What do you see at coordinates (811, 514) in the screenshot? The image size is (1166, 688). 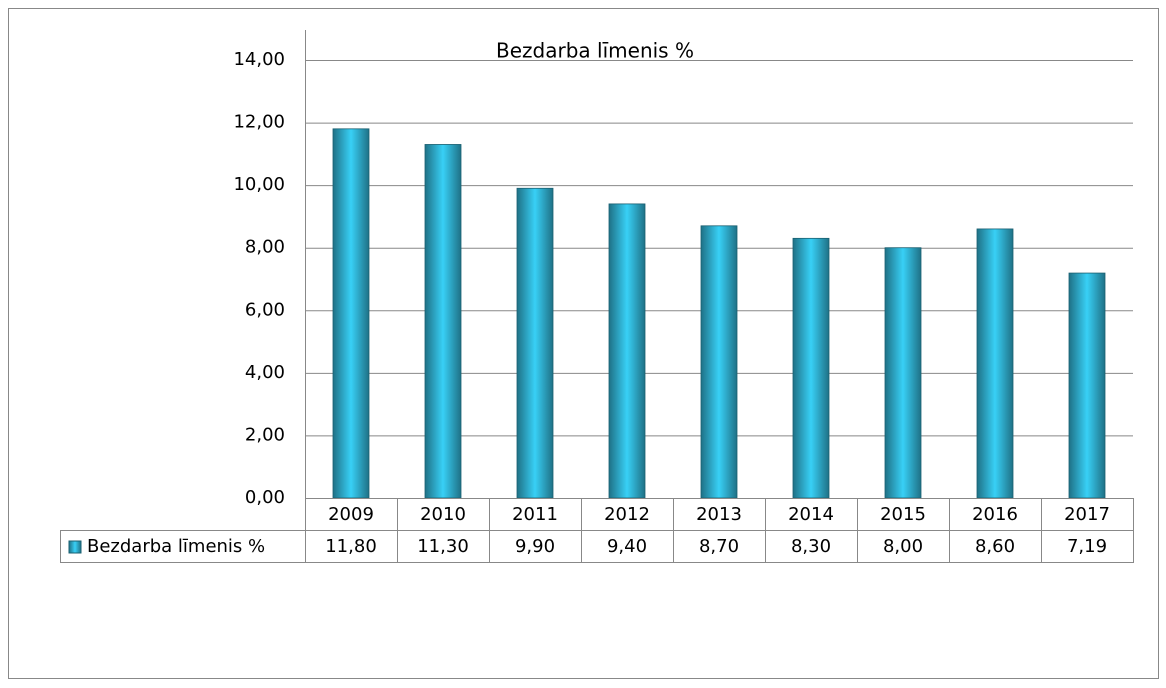 I see `x-tick-label: 2014` at bounding box center [811, 514].